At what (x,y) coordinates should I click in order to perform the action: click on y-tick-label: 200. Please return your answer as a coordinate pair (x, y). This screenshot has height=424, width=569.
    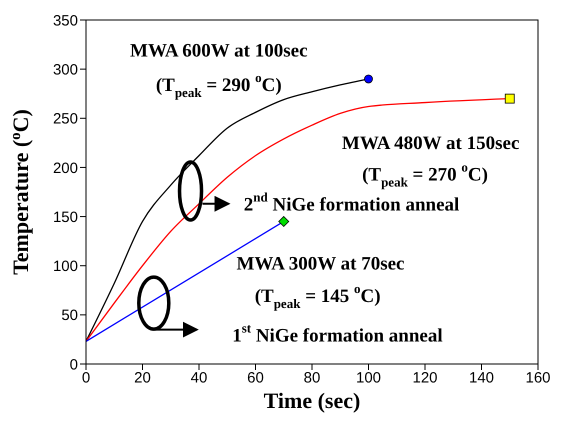
    Looking at the image, I should click on (65, 168).